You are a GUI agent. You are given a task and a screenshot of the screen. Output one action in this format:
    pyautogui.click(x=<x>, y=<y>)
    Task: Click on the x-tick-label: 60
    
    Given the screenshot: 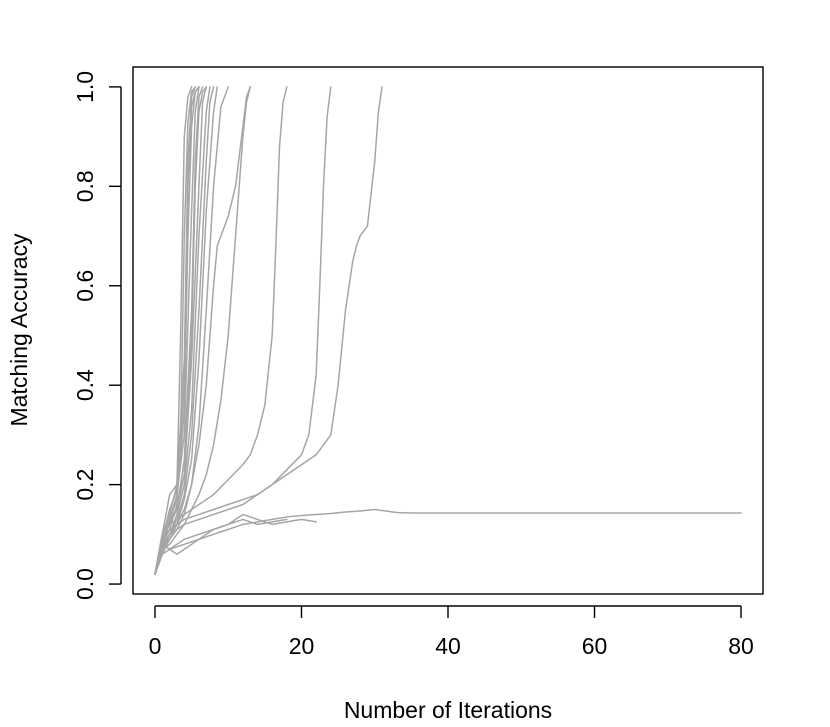 What is the action you would take?
    pyautogui.click(x=595, y=646)
    